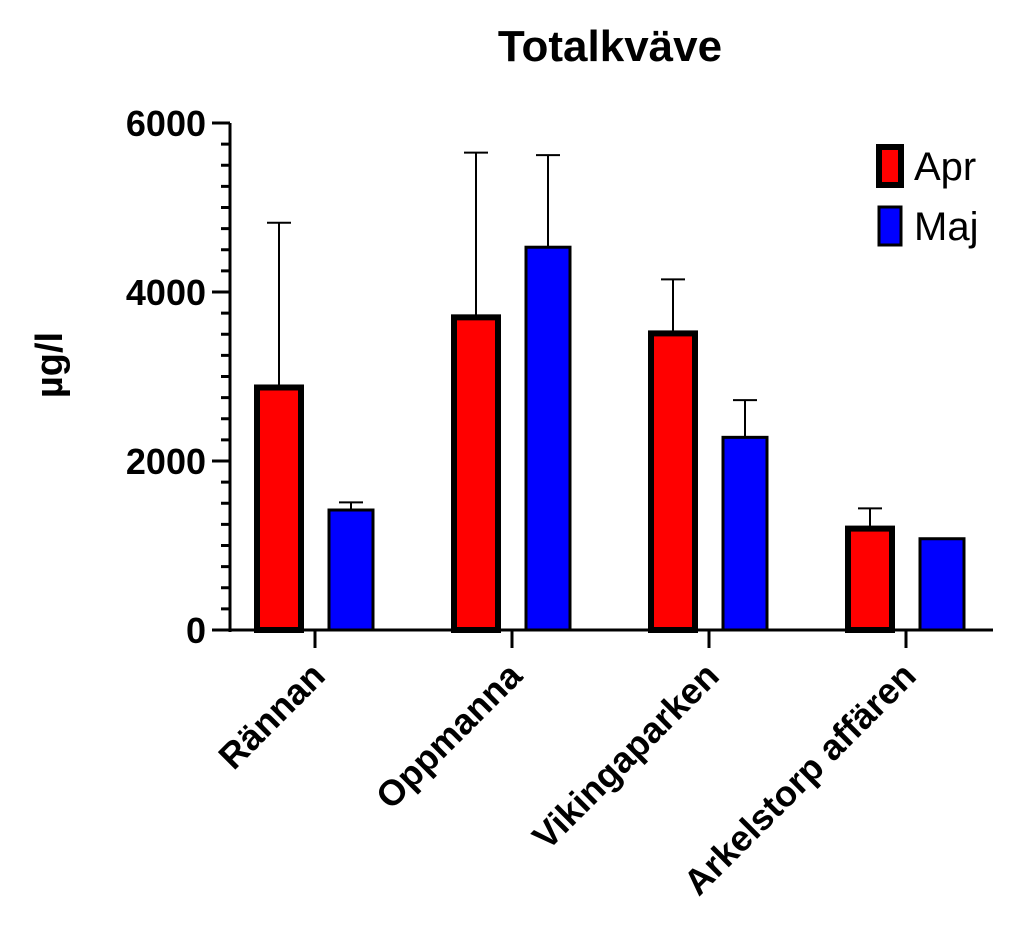 The image size is (1030, 944). I want to click on y-tick-label: 6000, so click(166, 123).